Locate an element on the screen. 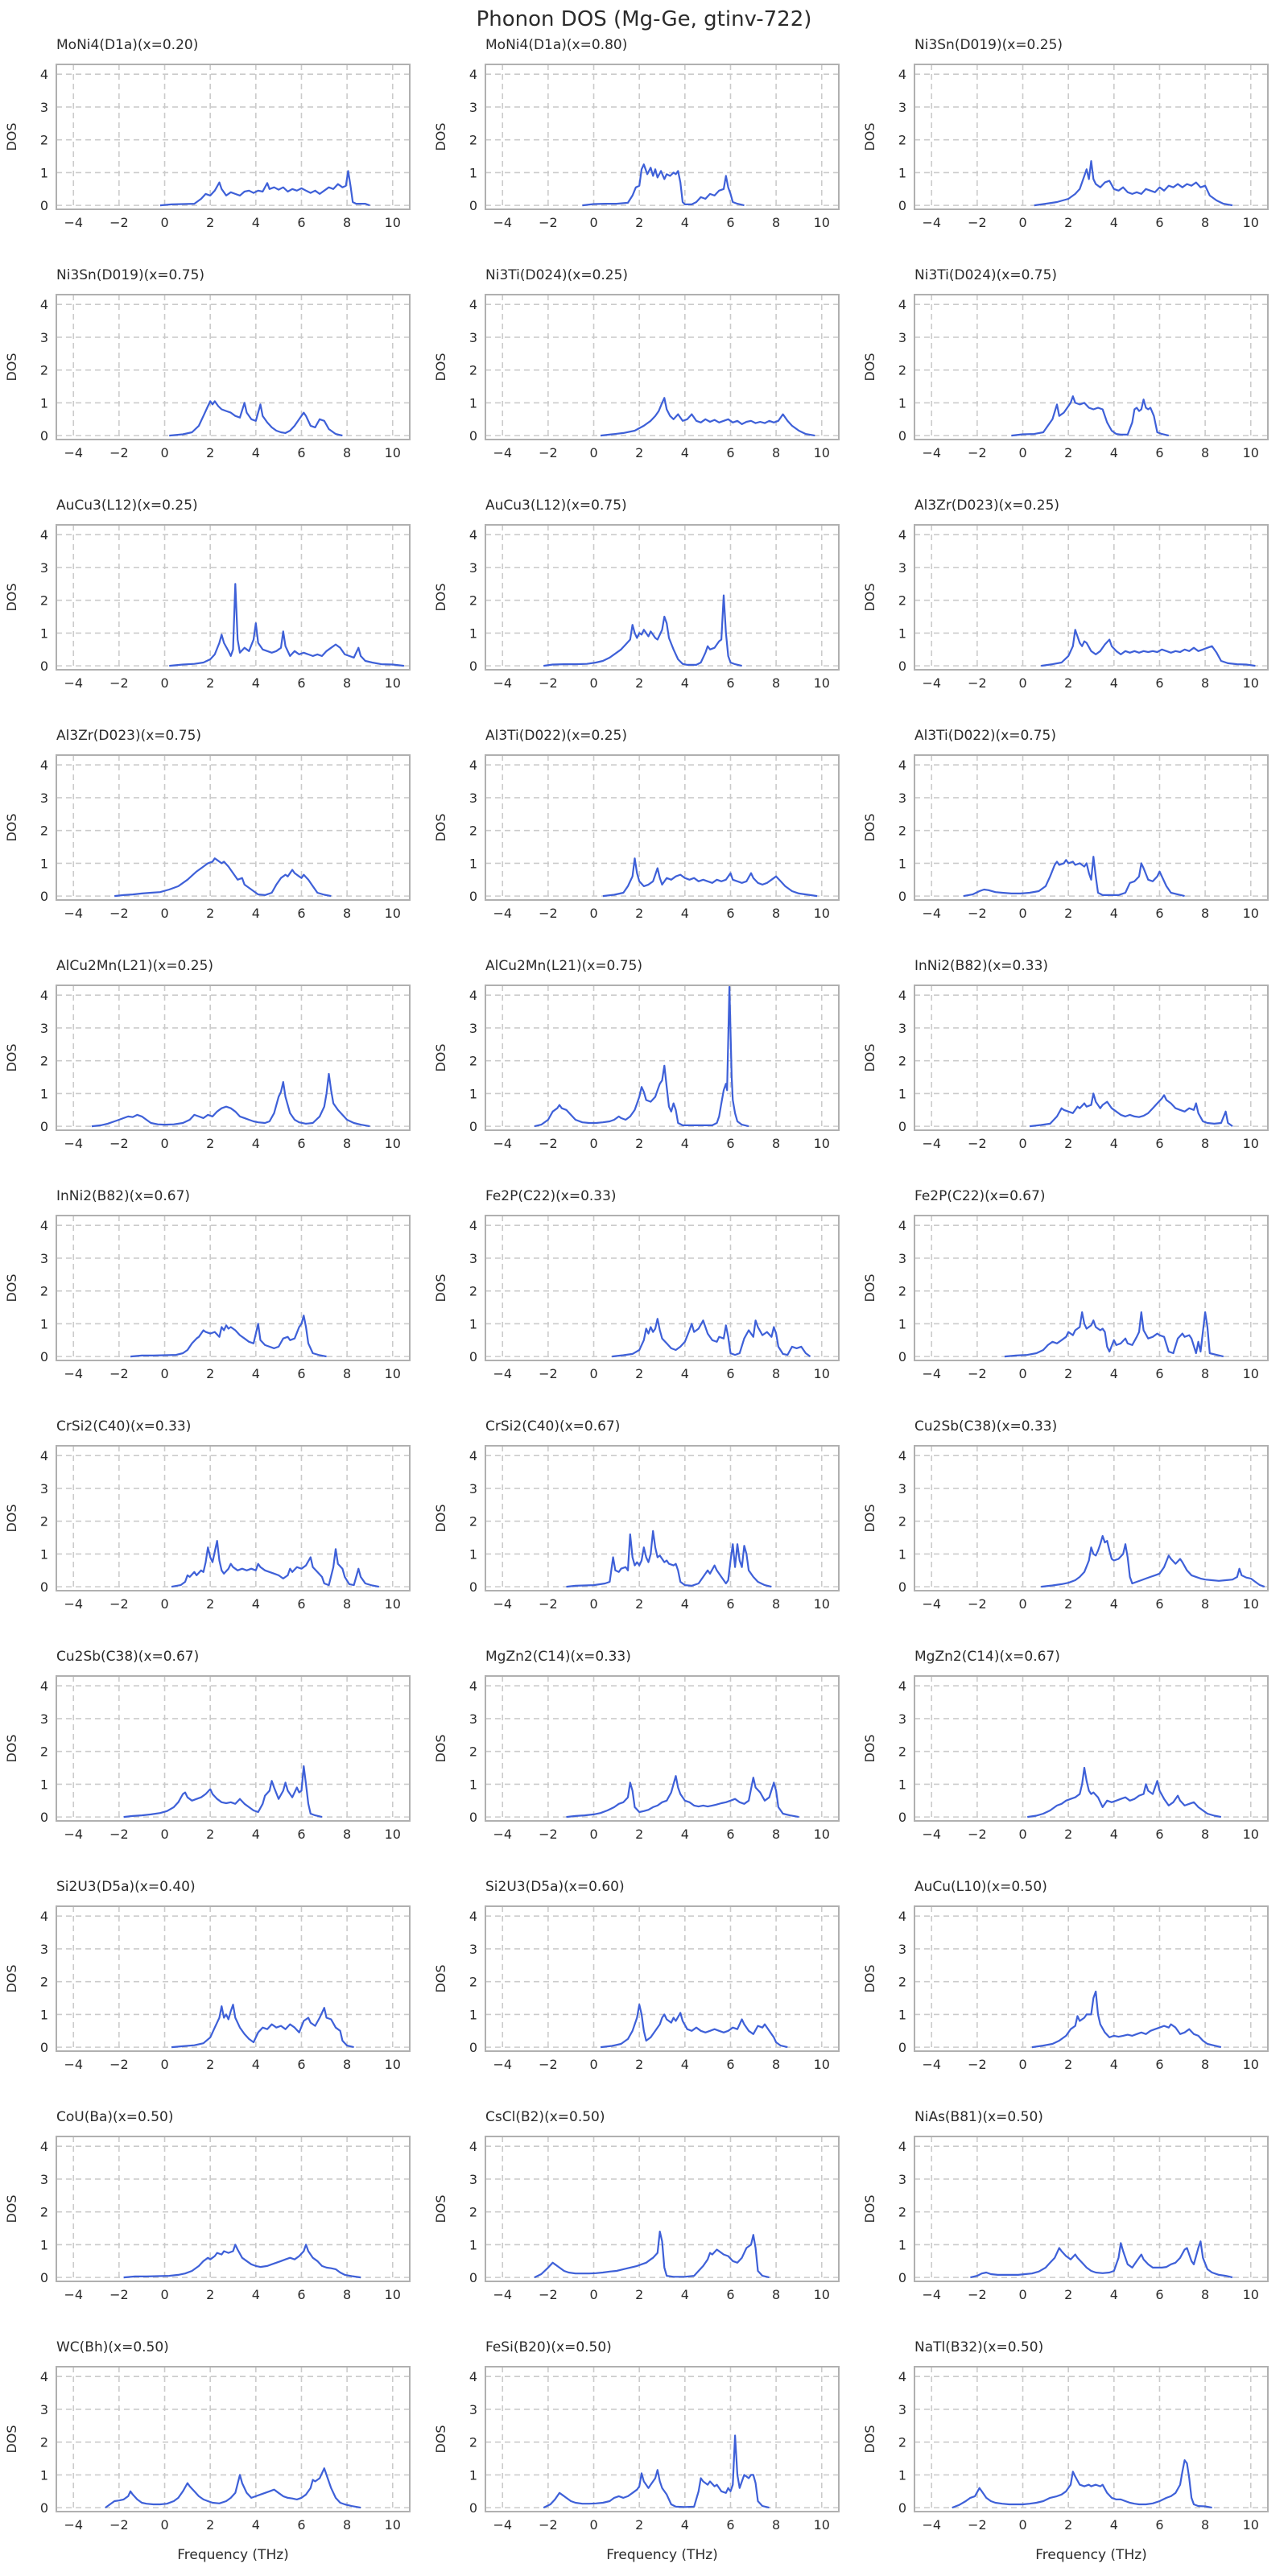 This screenshot has width=1288, height=2576. subplot-panel: Ni3Ti(D024)(x=0.75) −4 −2 0 2 4 6 8 10 0 1 2 3 4 DOS is located at coordinates (1072, 381).